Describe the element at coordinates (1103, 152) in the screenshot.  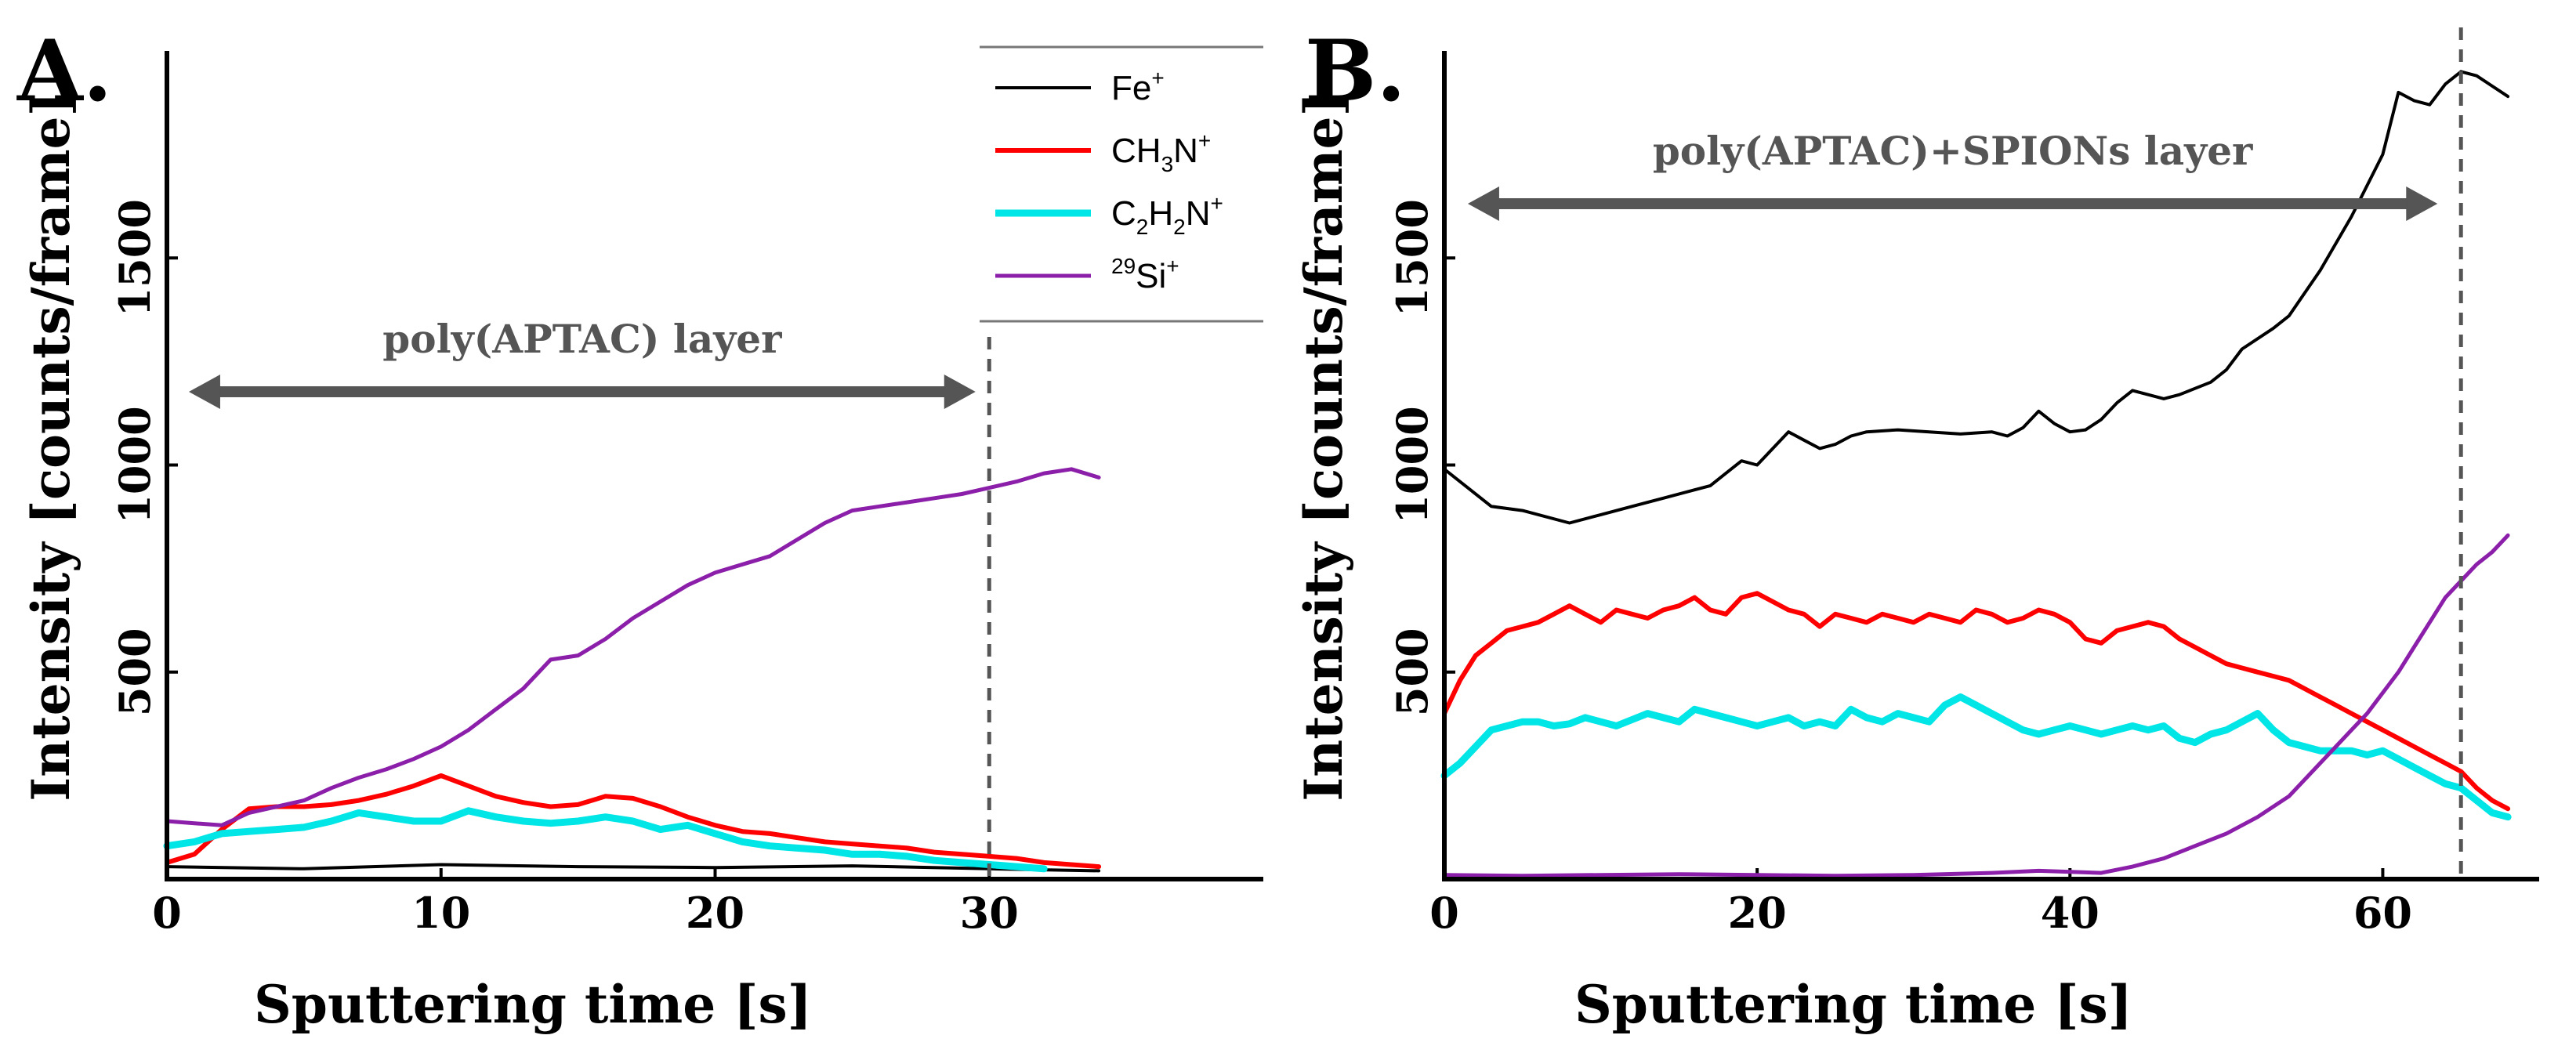
I see `legend-item-ch3n: CH3N+` at that location.